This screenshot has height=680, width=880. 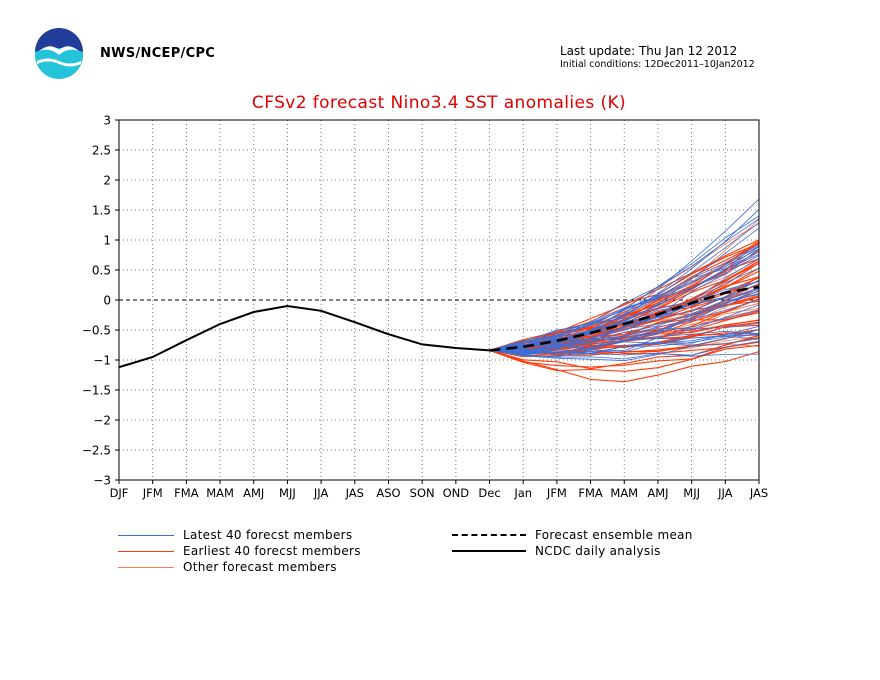 What do you see at coordinates (107, 181) in the screenshot?
I see `y-tick-label: 2` at bounding box center [107, 181].